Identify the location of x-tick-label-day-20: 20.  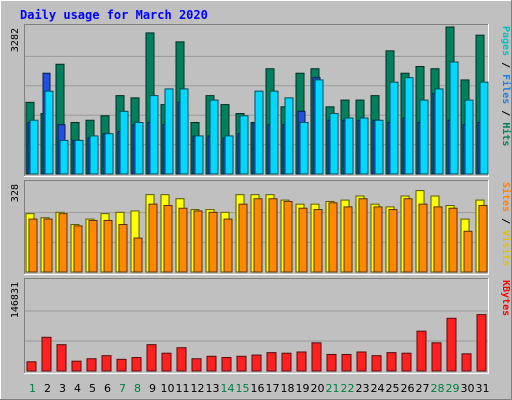
(318, 388).